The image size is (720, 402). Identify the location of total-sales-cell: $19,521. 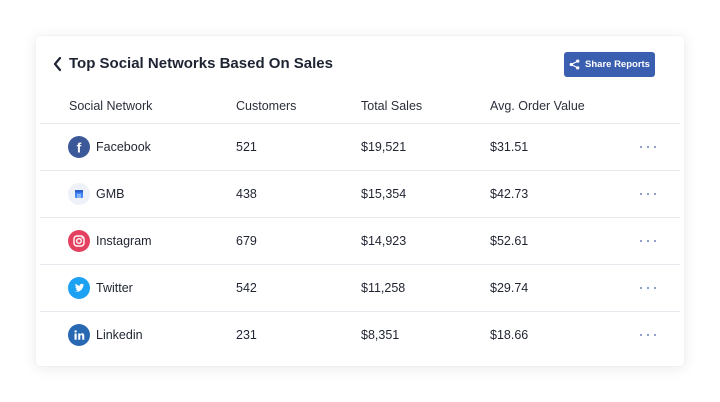
(384, 147).